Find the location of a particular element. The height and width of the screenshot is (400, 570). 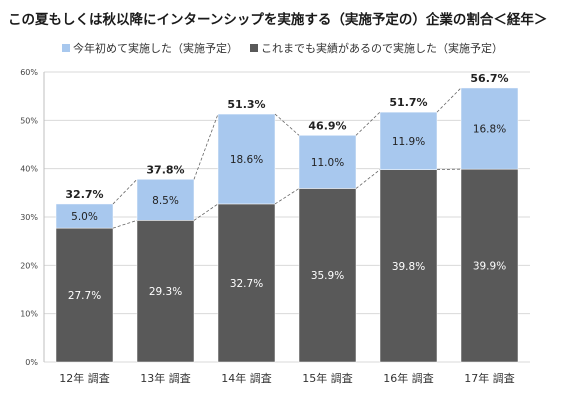

x-tick-label: 15年 調査 is located at coordinates (327, 378).